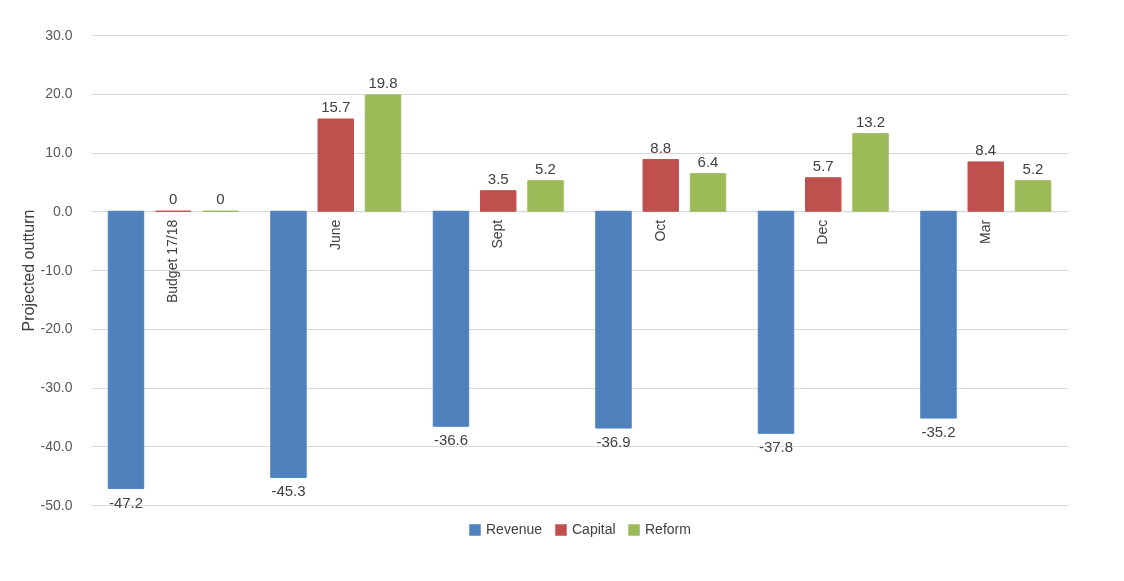  Describe the element at coordinates (823, 165) in the screenshot. I see `data-label: 5.7` at that location.